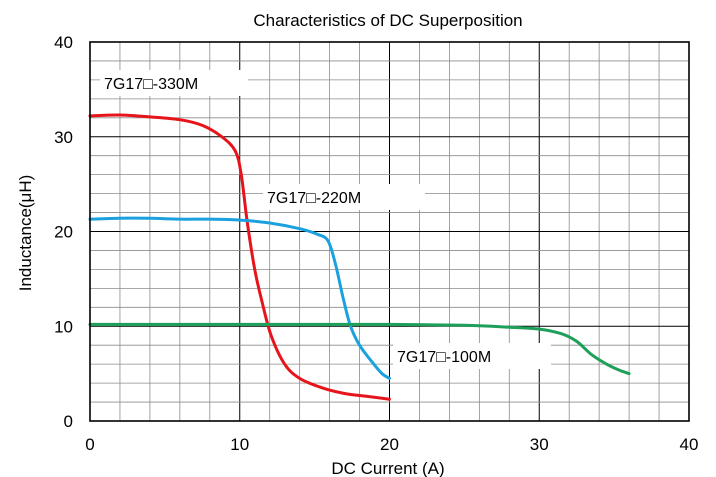 The image size is (716, 477). I want to click on series-label-330m: 7G17□-330M, so click(151, 84).